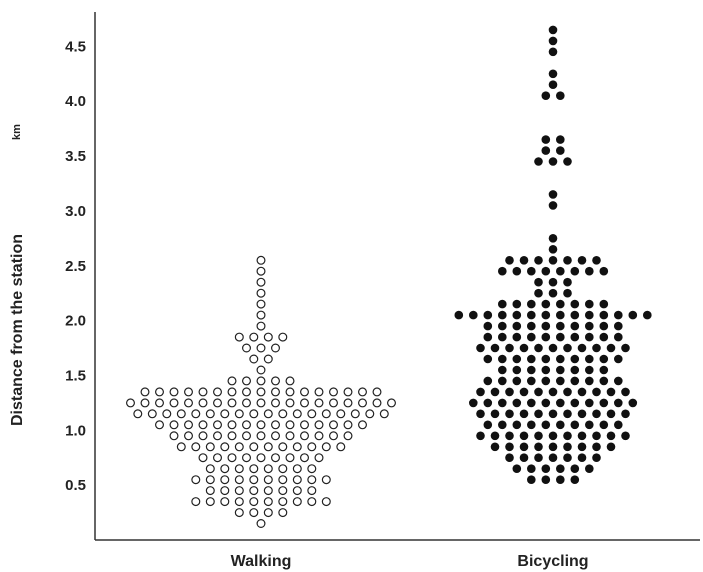 The height and width of the screenshot is (572, 703). Describe the element at coordinates (410, 561) in the screenshot. I see `category-labels: Walking Bicycling` at that location.